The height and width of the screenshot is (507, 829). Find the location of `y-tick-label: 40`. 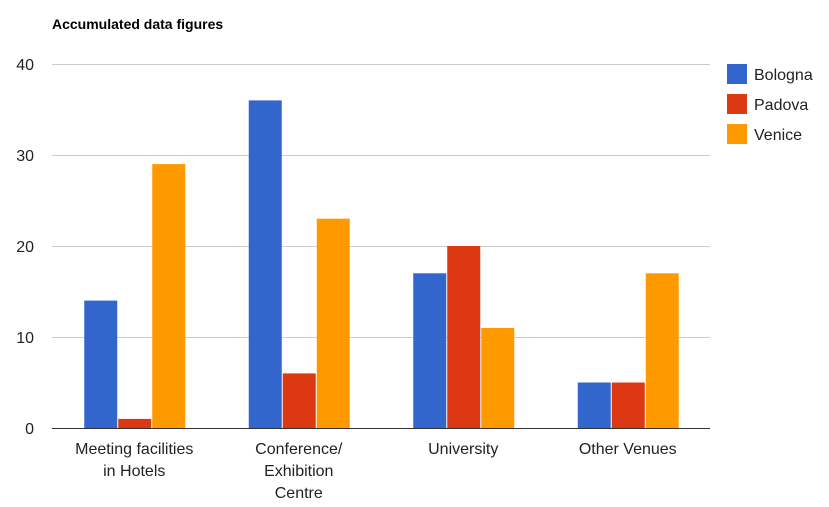

y-tick-label: 40 is located at coordinates (25, 65).